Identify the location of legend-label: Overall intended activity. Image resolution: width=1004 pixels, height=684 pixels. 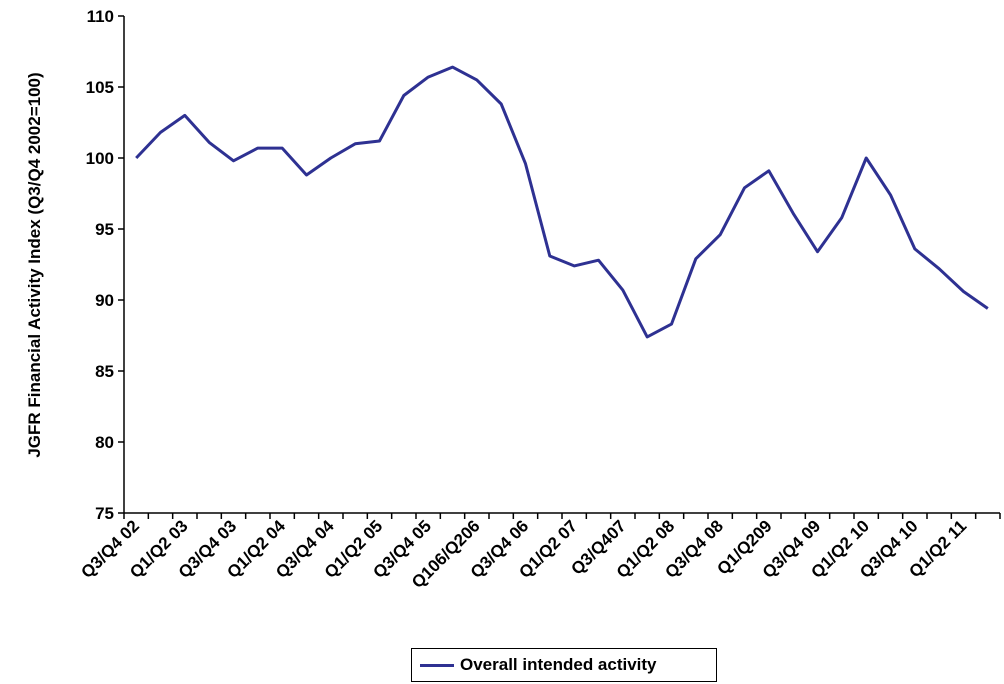
(558, 664).